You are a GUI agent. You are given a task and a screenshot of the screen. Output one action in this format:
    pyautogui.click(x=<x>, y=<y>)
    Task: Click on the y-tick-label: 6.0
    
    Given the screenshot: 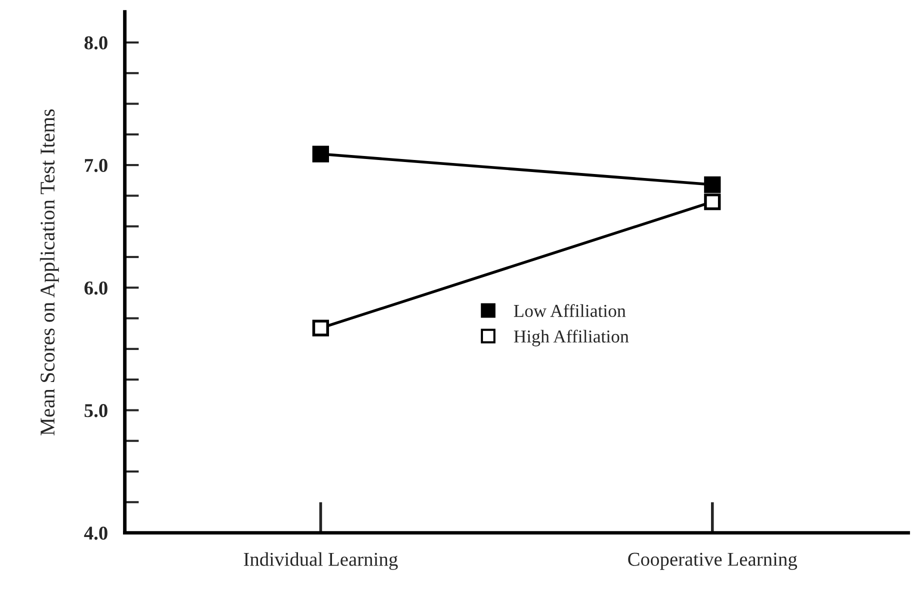 What is the action you would take?
    pyautogui.click(x=96, y=288)
    